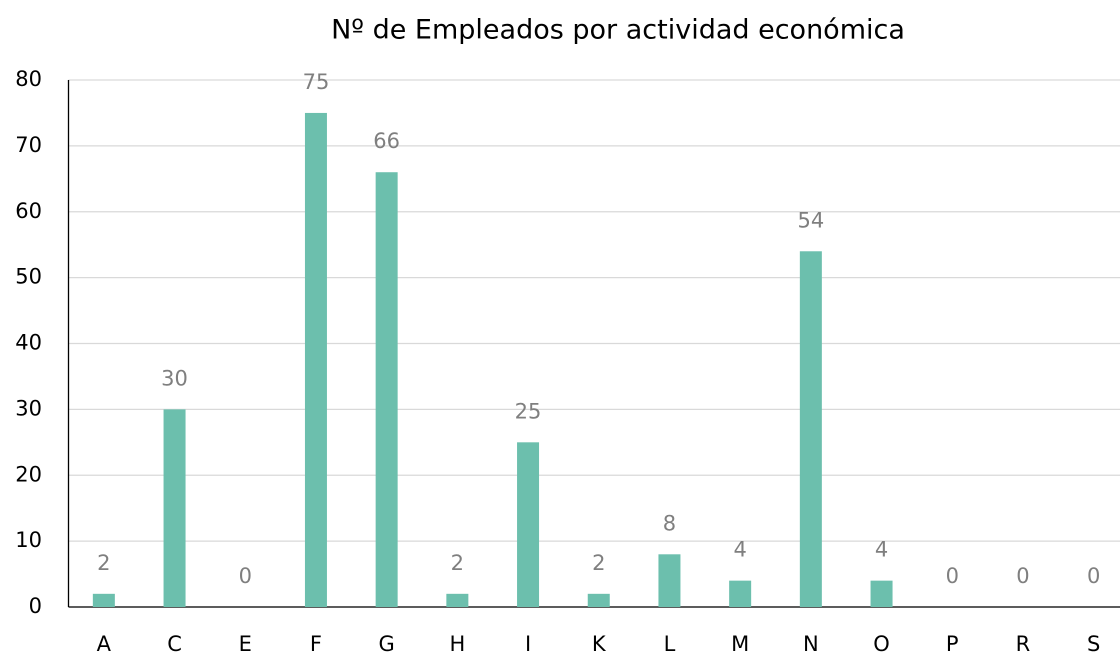 Image resolution: width=1120 pixels, height=657 pixels. I want to click on data-label: 8, so click(669, 523).